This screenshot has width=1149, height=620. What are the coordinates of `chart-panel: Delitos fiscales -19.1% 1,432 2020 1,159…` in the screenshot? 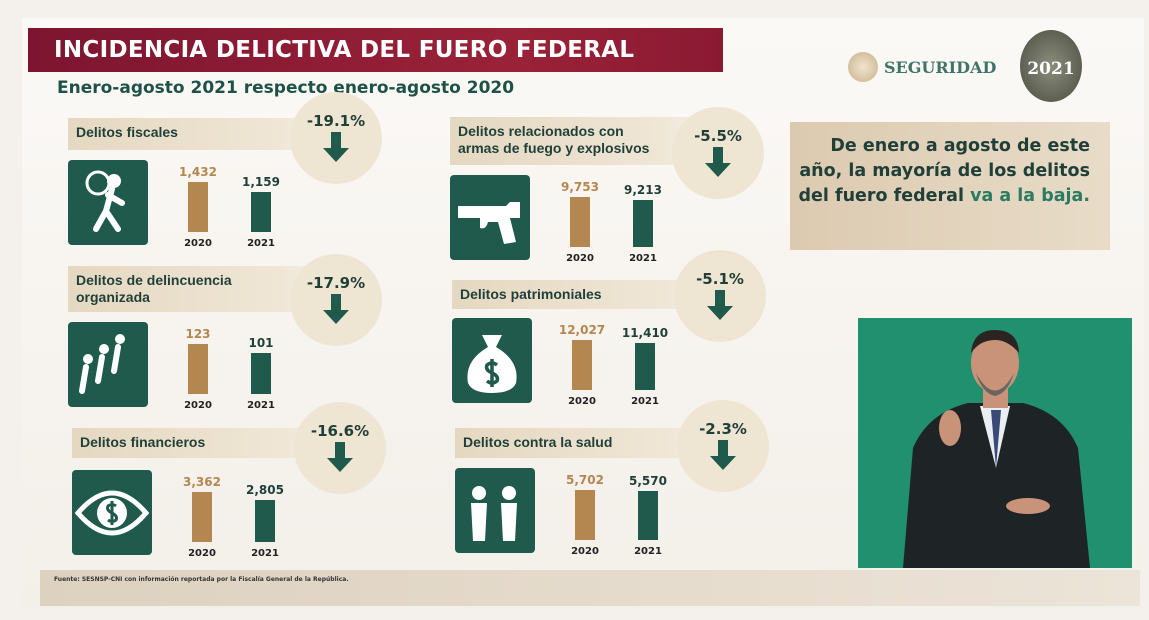 It's located at (233, 180).